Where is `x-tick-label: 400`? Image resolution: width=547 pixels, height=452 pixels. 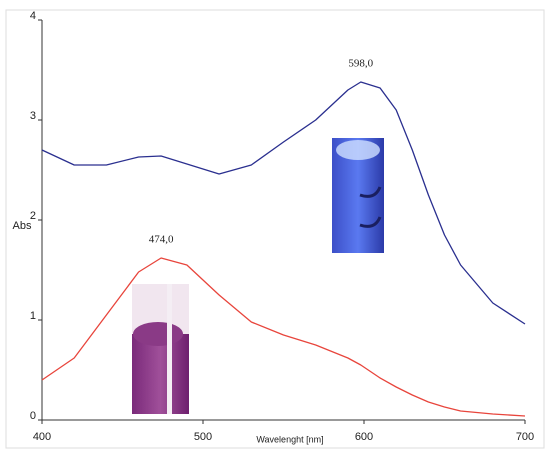
x-tick-label: 400 is located at coordinates (42, 437).